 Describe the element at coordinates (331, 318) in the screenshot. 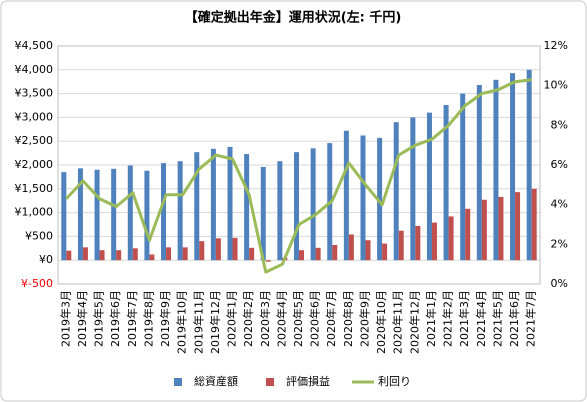

I see `x-tick-label: 2020年7月` at that location.